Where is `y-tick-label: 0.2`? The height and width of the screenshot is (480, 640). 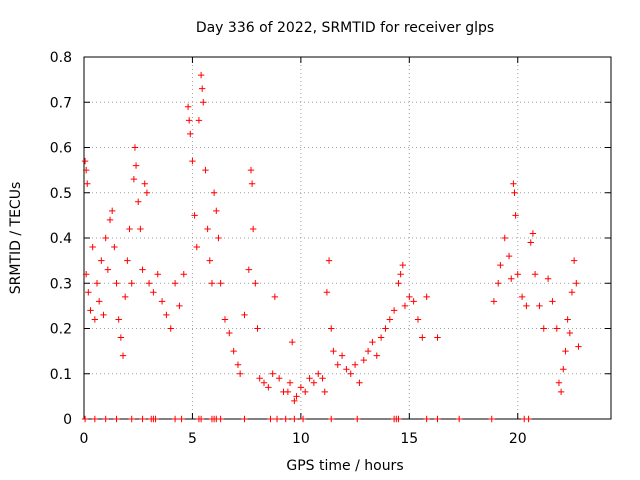 y-tick-label: 0.2 is located at coordinates (61, 330).